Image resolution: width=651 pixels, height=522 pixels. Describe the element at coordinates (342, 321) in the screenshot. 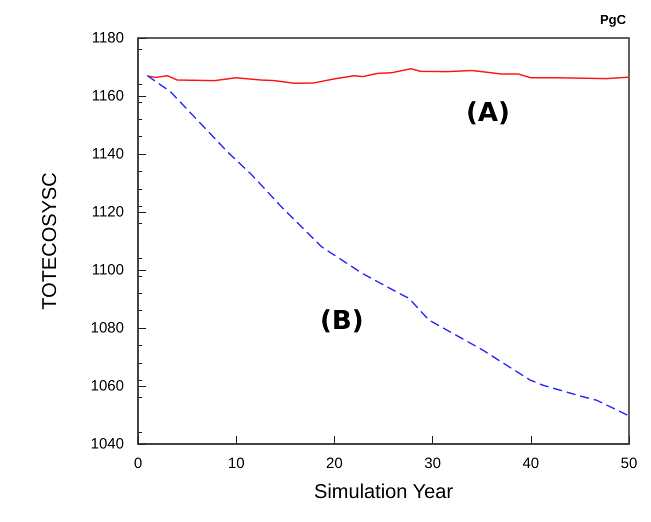

I see `annotation: (B)` at that location.